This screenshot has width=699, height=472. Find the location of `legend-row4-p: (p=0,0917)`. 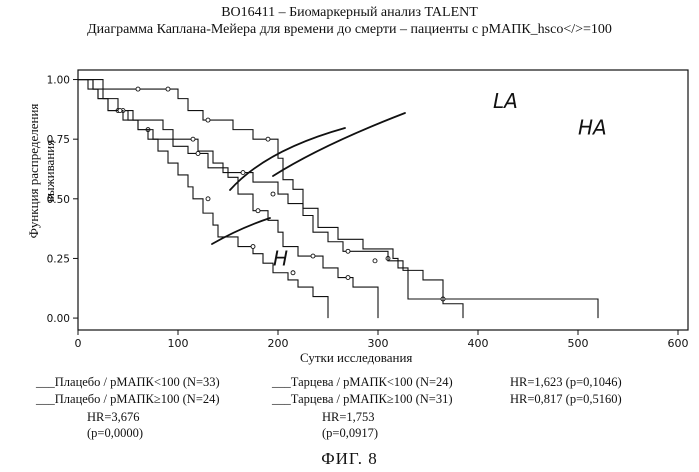

legend-row4-p: (p=0,0917) is located at coordinates (350, 433).